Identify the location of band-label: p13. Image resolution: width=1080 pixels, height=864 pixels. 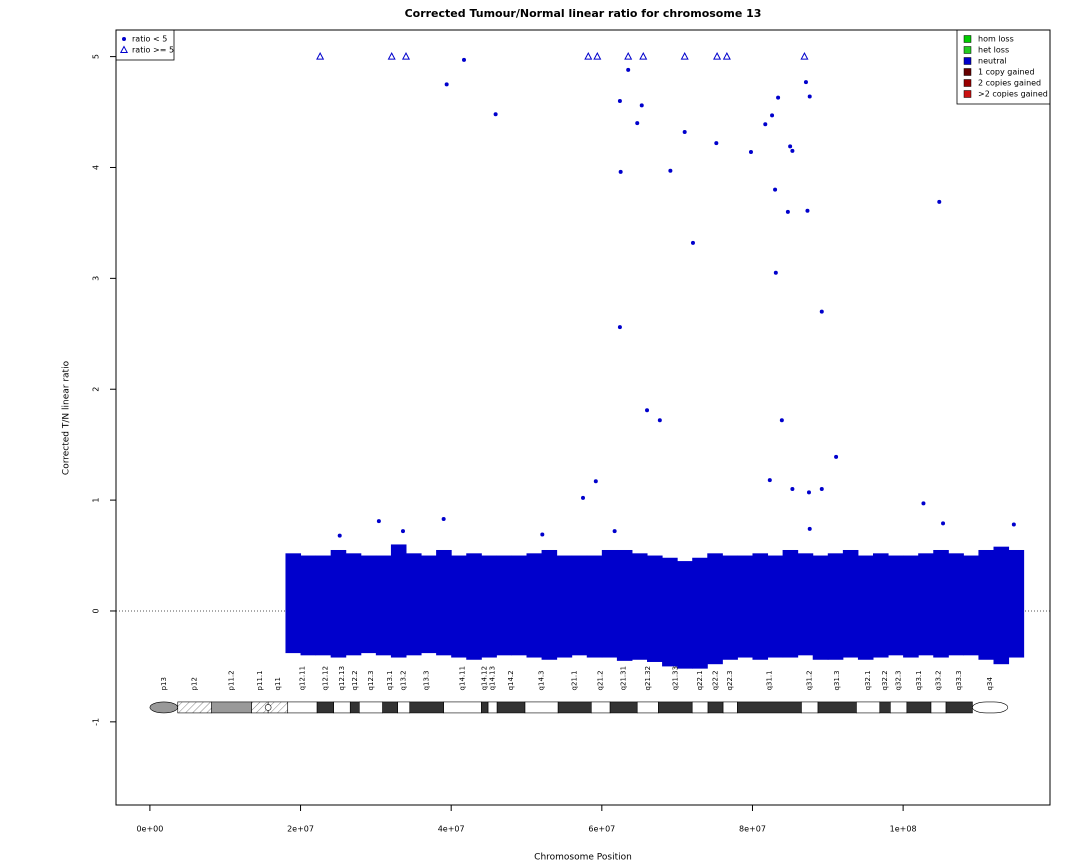
(164, 683).